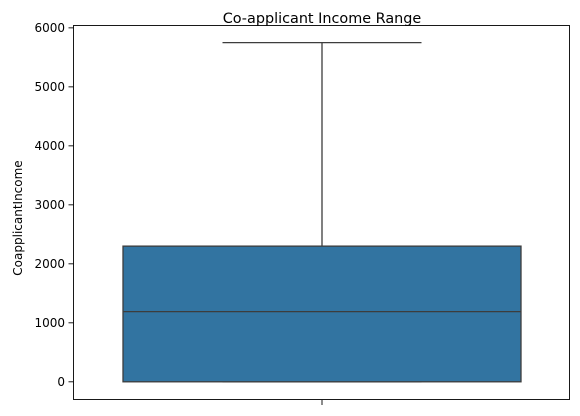 Image resolution: width=580 pixels, height=416 pixels. What do you see at coordinates (18, 217) in the screenshot?
I see `y-axis-label: CoapplicantIncome` at bounding box center [18, 217].